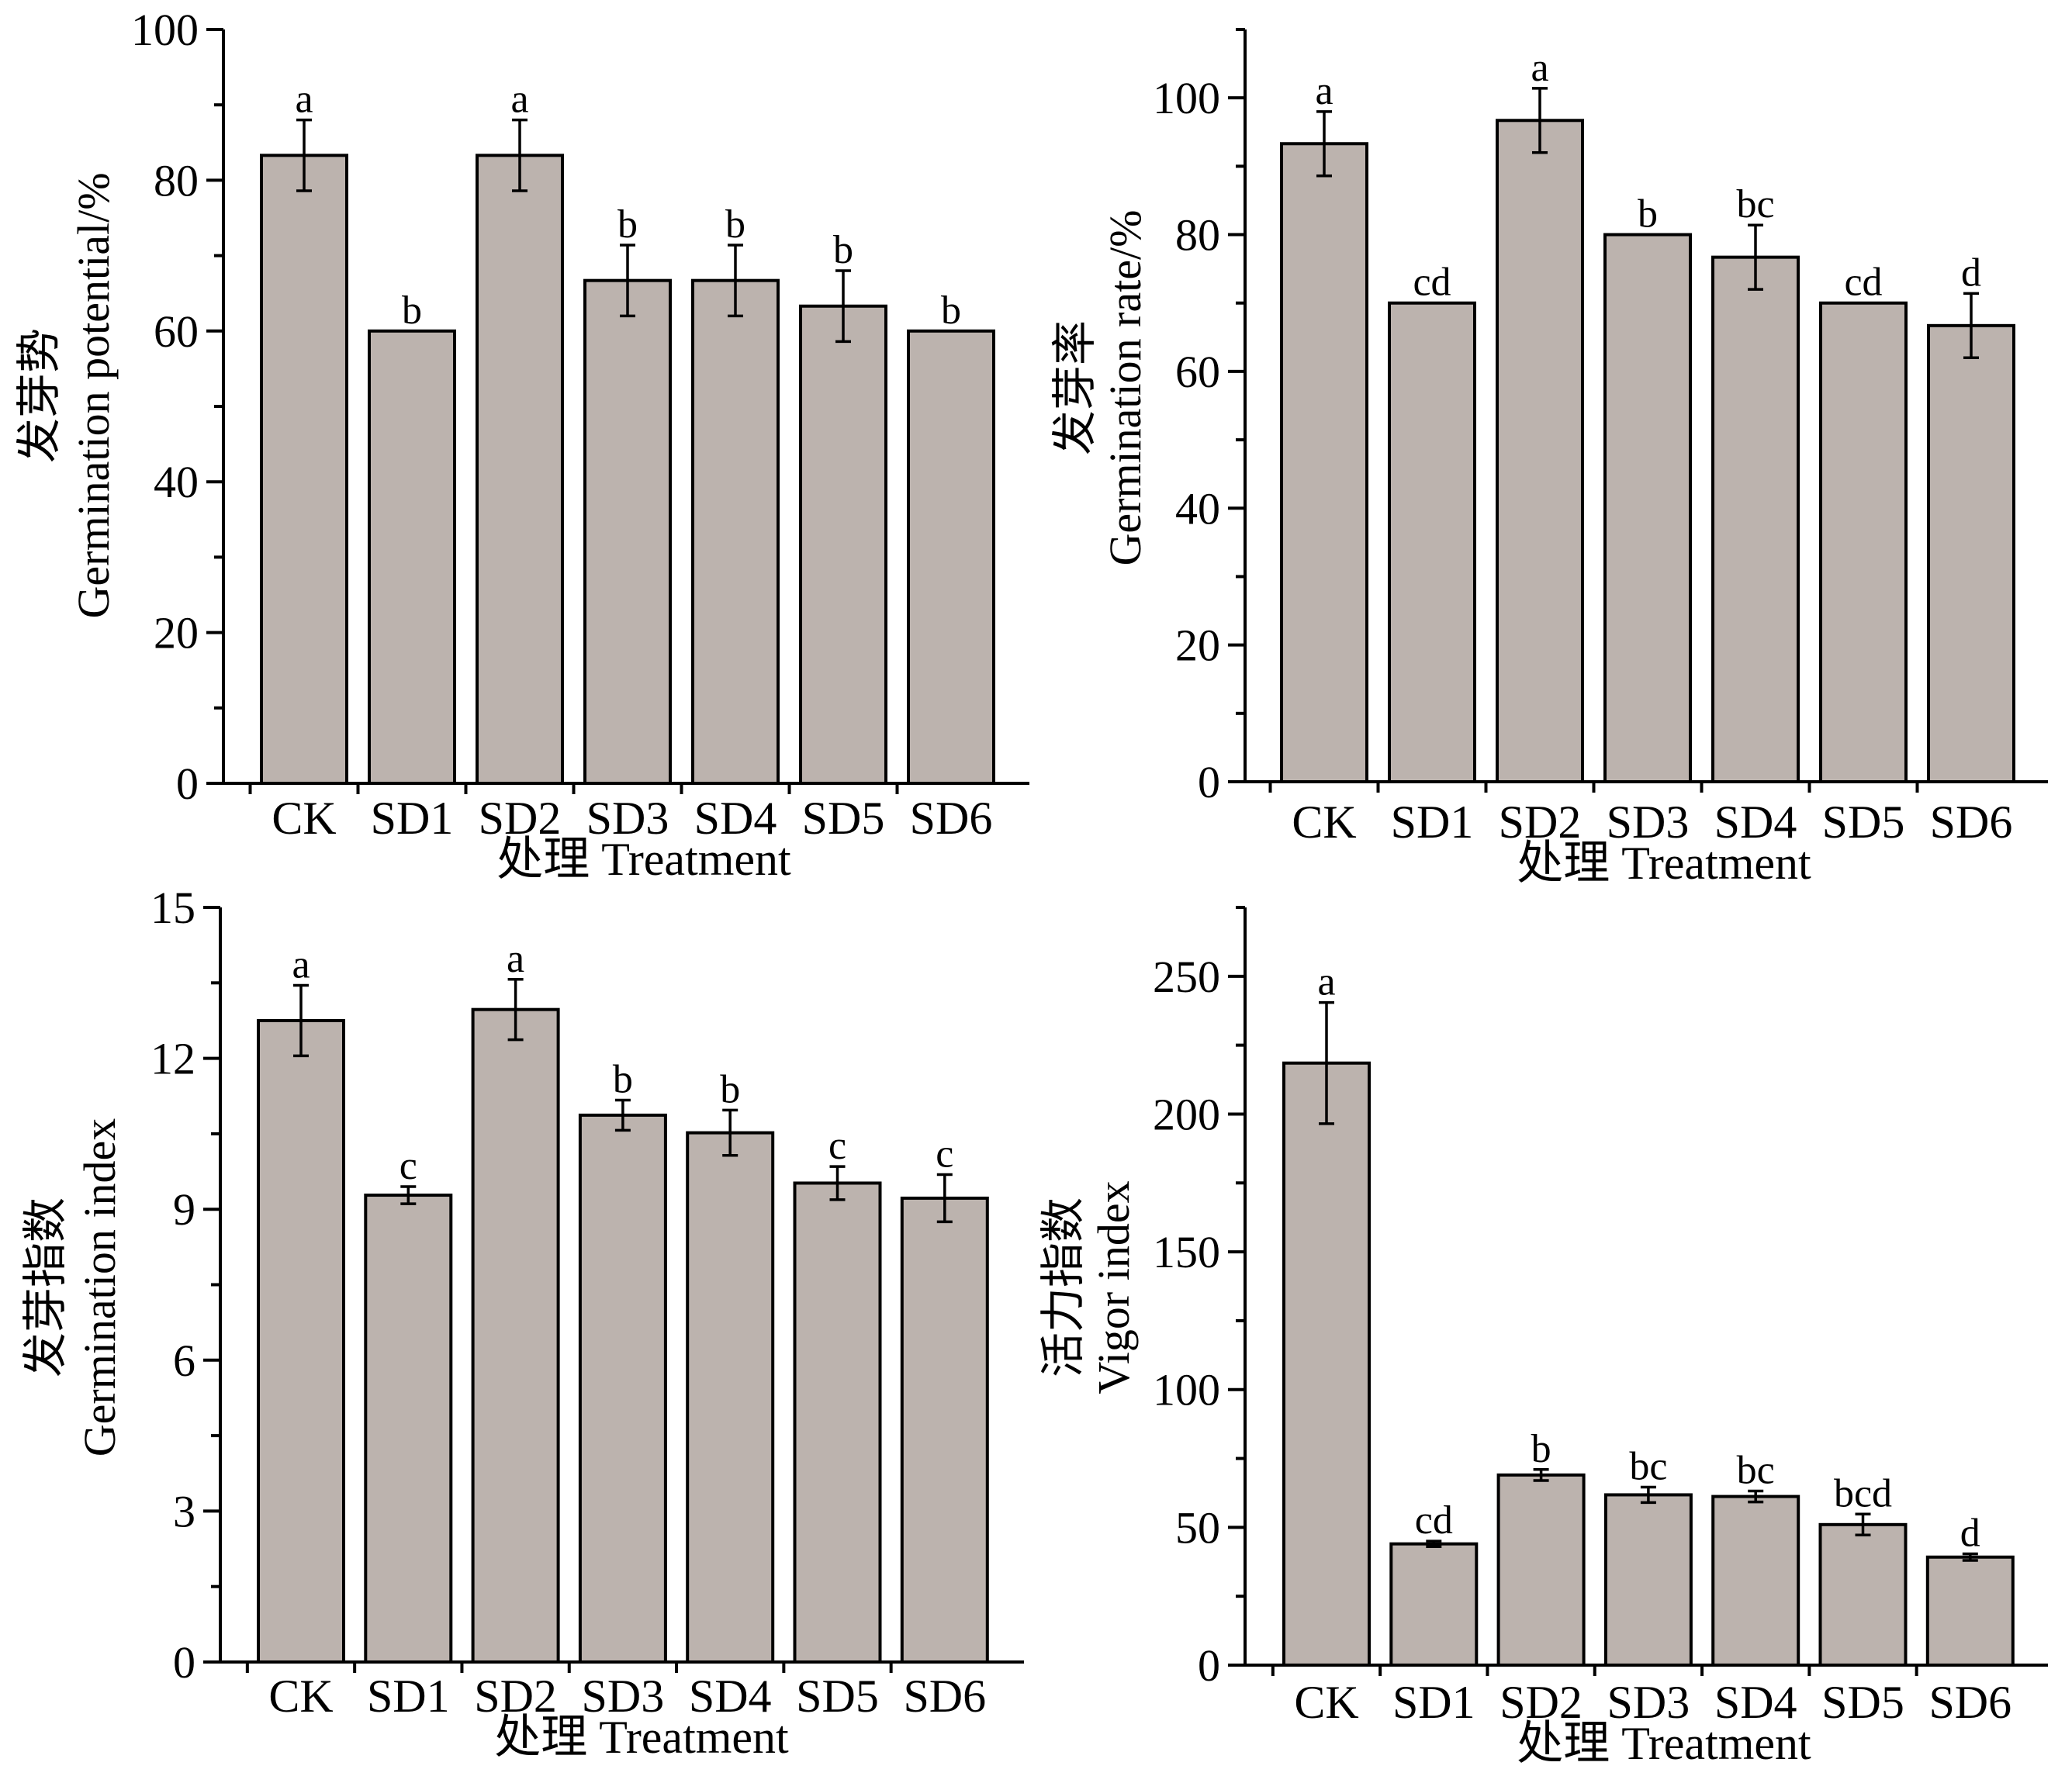 The height and width of the screenshot is (1783, 2072). Describe the element at coordinates (1113, 1287) in the screenshot. I see `y-axis-title-en: Vigor index` at that location.